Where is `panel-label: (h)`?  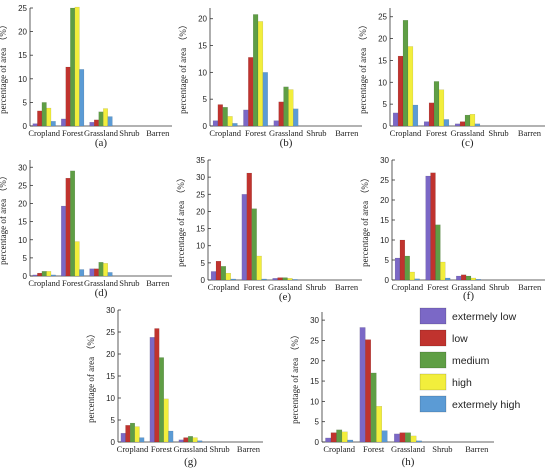
panel-label: (h) is located at coordinates (408, 462).